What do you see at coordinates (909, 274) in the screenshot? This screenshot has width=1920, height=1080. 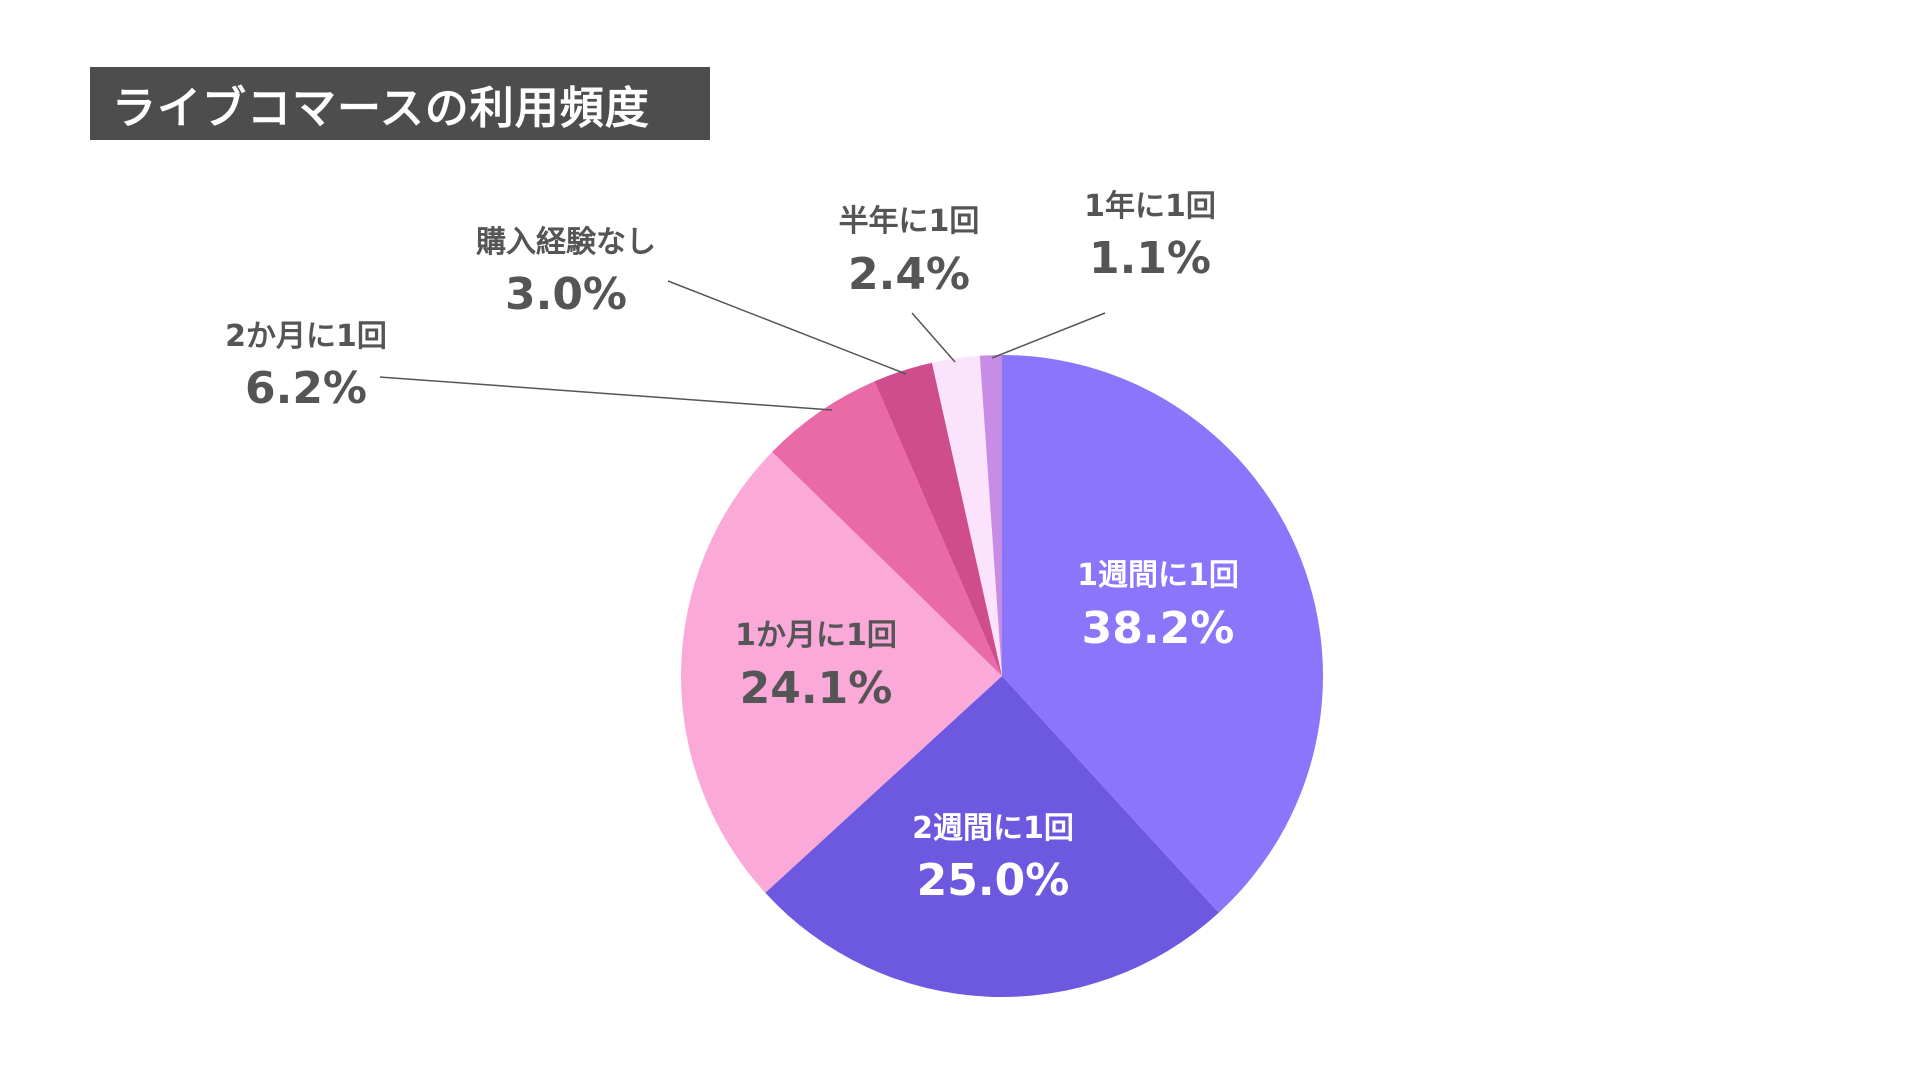 I see `slice-value-label: 2.4%` at bounding box center [909, 274].